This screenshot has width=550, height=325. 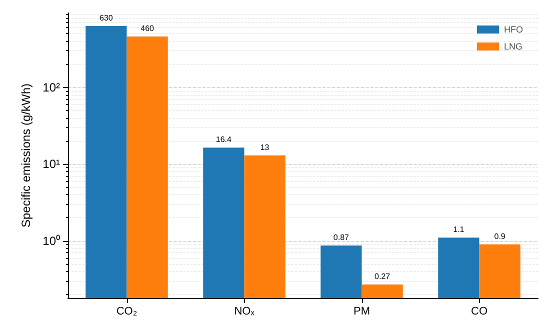 What do you see at coordinates (127, 312) in the screenshot?
I see `x-tick-label: CO₂` at bounding box center [127, 312].